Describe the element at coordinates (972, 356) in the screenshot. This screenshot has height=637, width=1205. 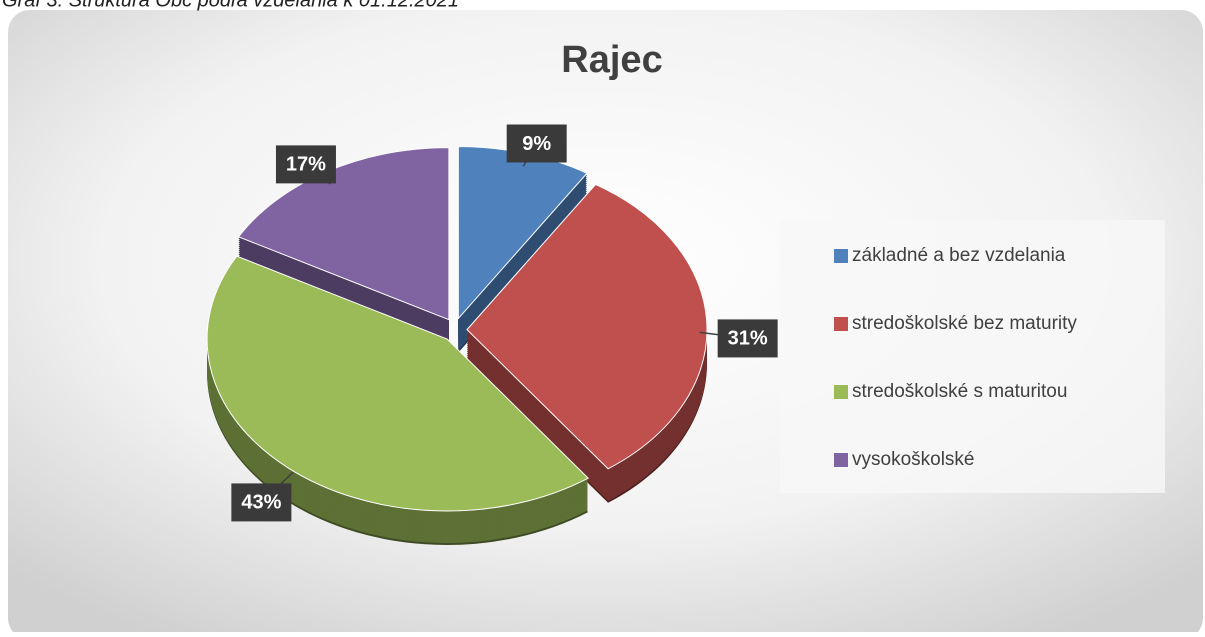
I see `legend-box` at that location.